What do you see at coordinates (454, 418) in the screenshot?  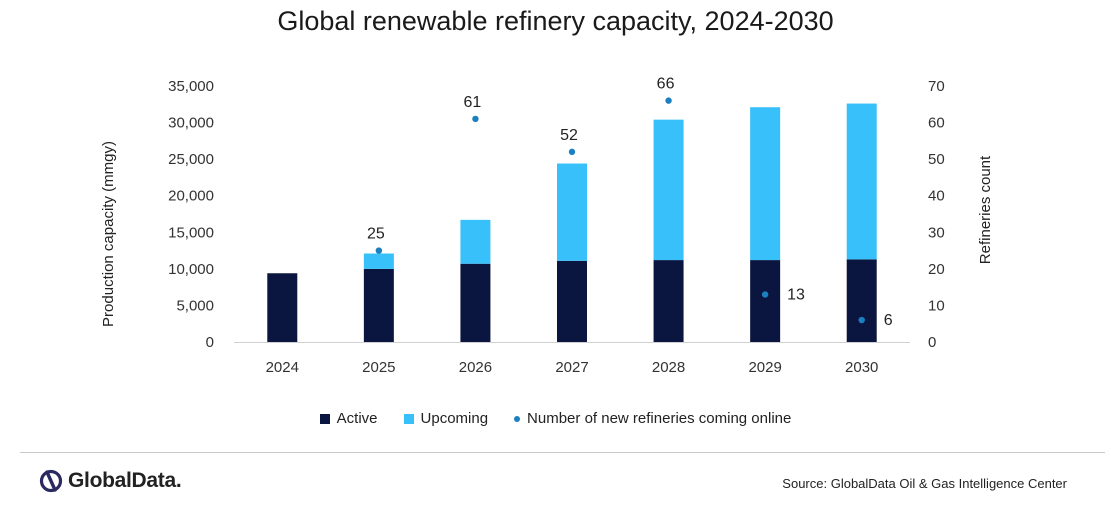 I see `legend-label-upcoming: Upcoming` at bounding box center [454, 418].